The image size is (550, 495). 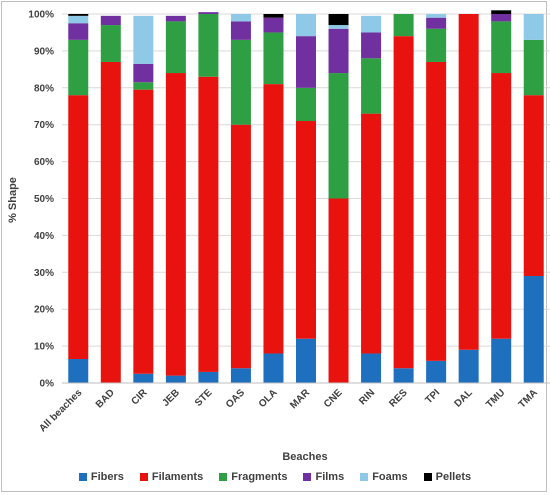 I want to click on y-axis-title: % Shape, so click(x=13, y=200).